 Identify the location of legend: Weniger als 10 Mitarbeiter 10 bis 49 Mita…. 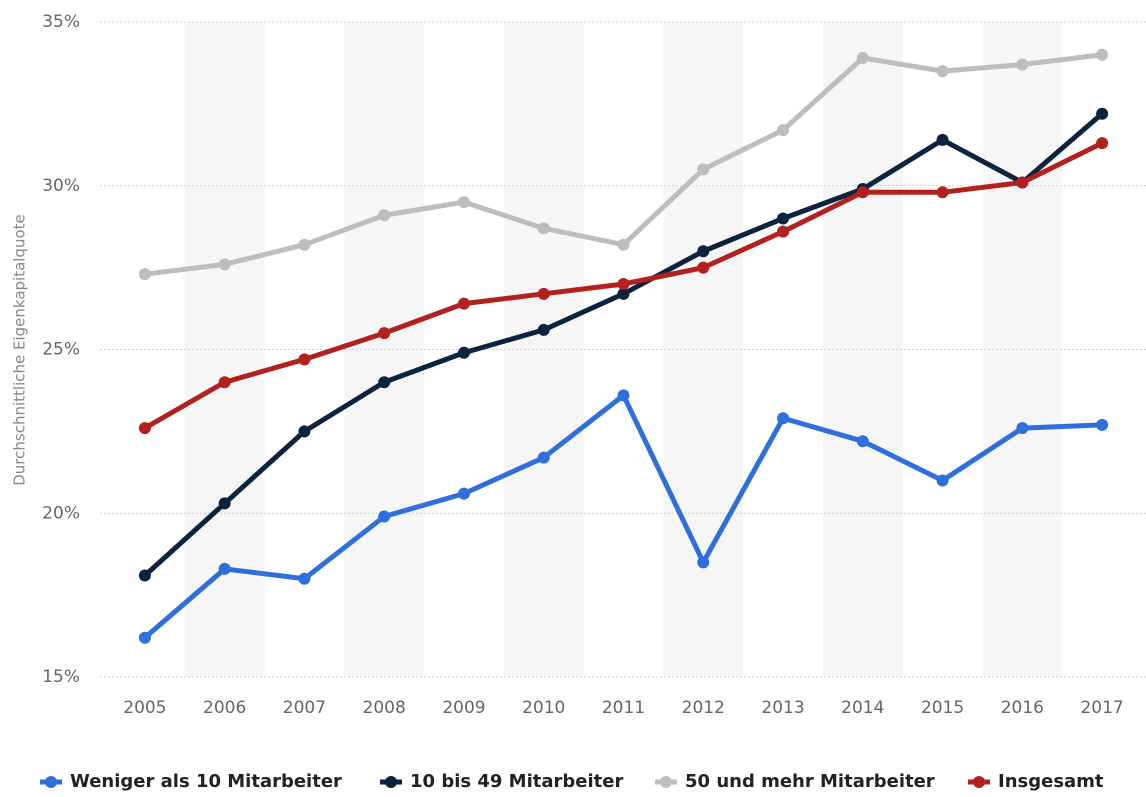
(572, 781).